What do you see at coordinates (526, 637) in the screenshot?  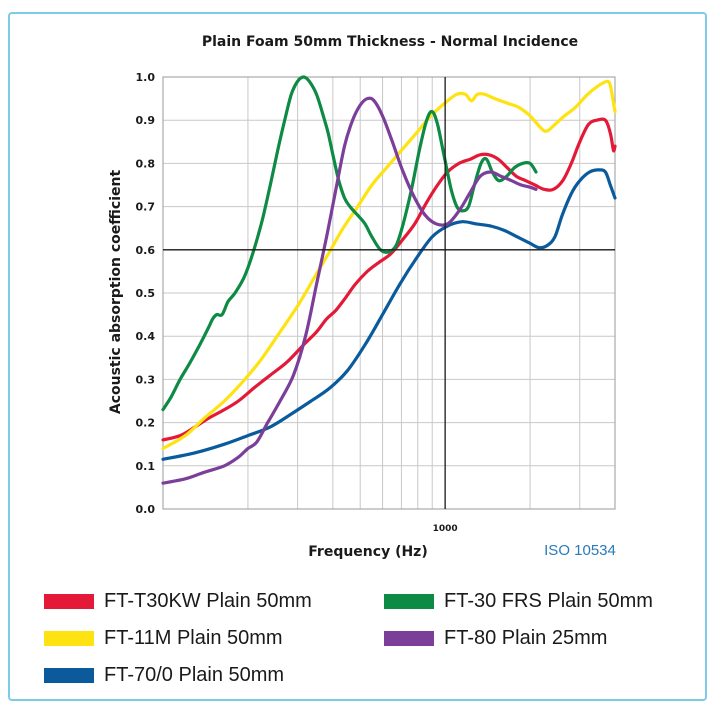 I see `legend-label: FT-80 Plain 25mm` at bounding box center [526, 637].